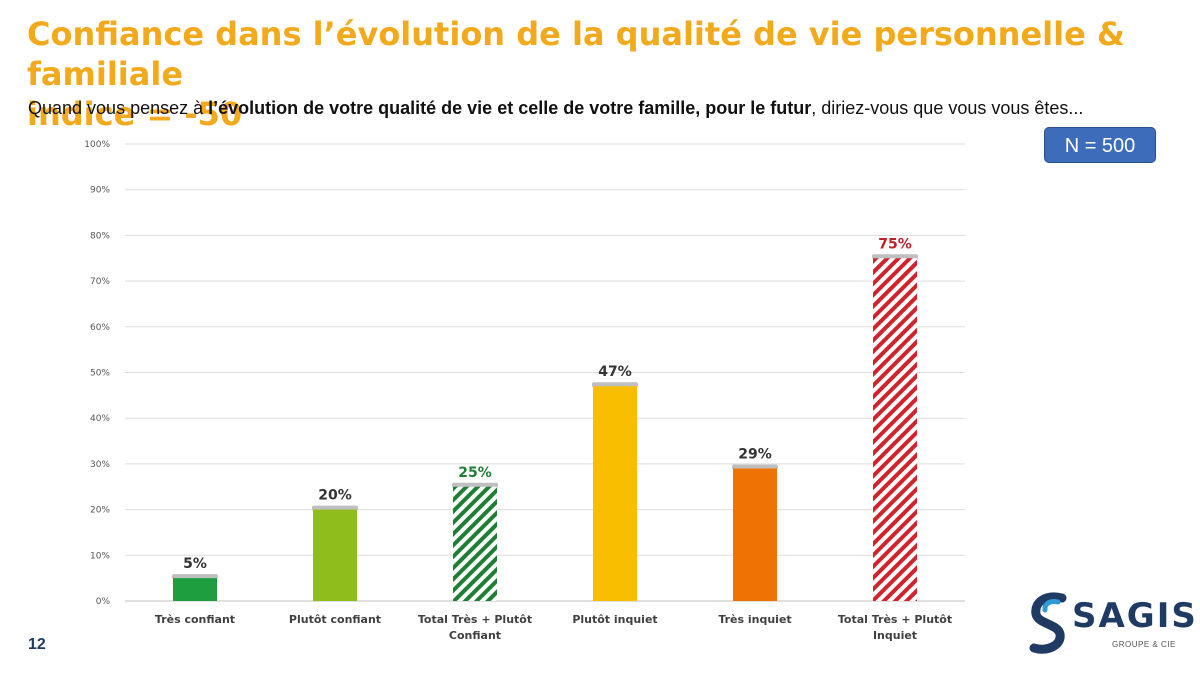 The image size is (1200, 679). What do you see at coordinates (97, 145) in the screenshot?
I see `y-tick-label: 100%` at bounding box center [97, 145].